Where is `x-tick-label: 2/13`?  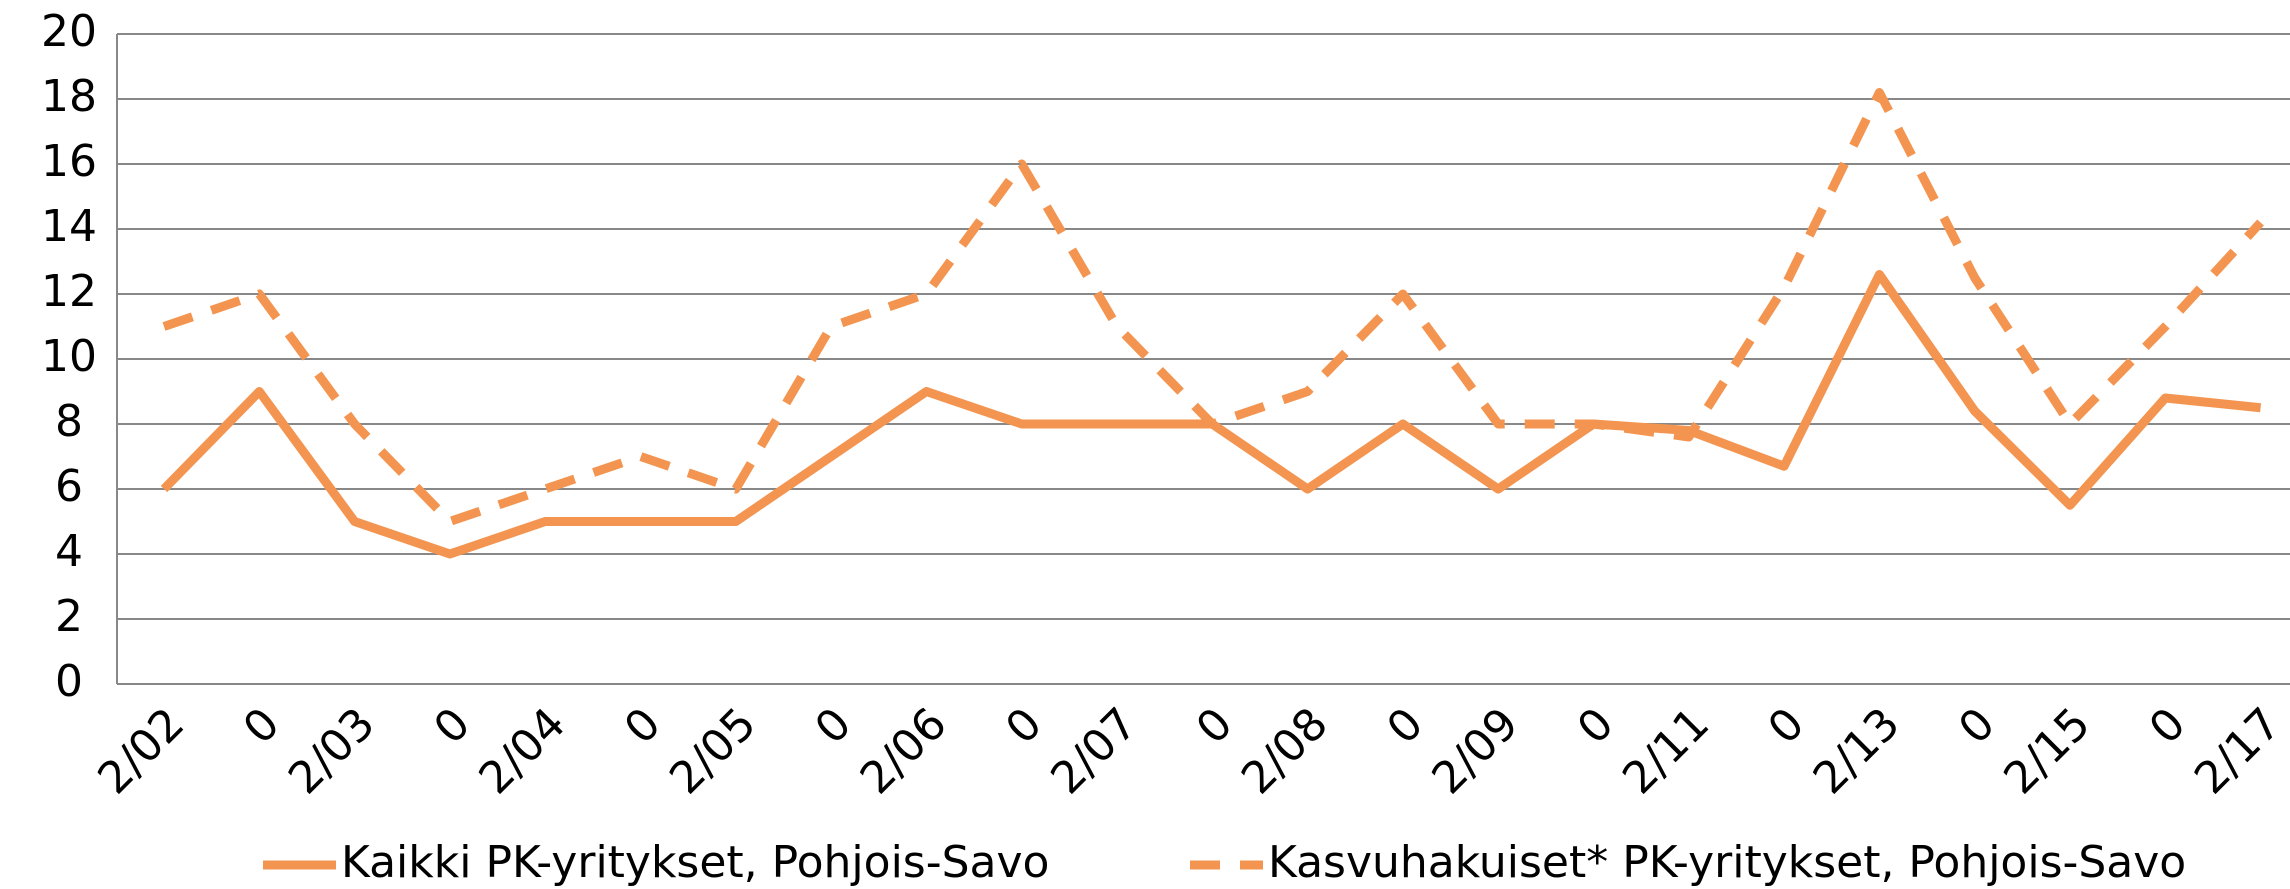
x-tick-label: 2/13 is located at coordinates (1857, 751).